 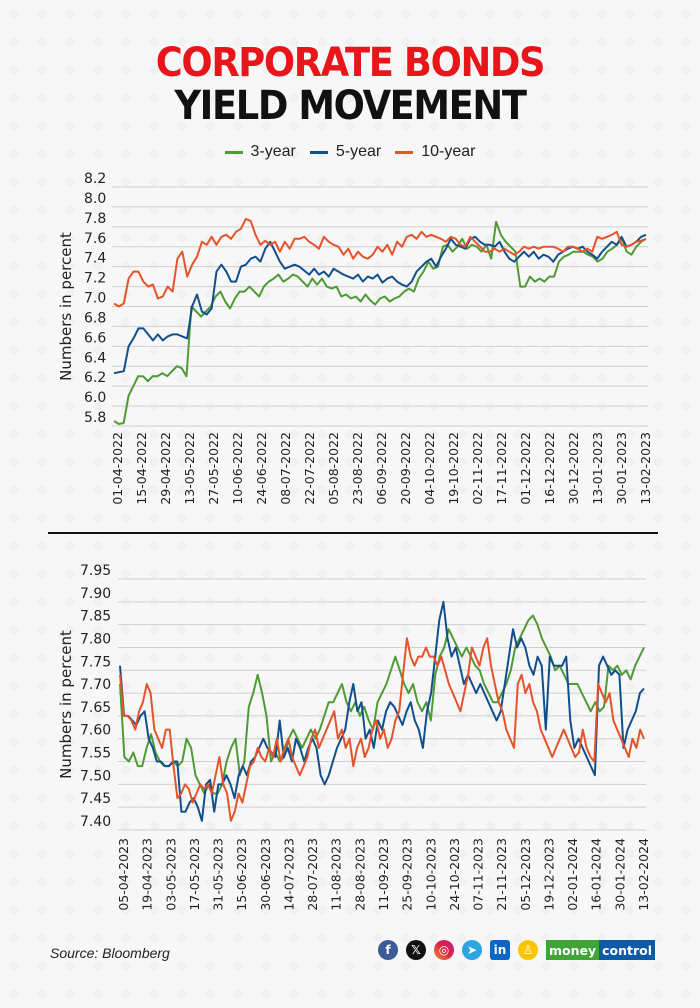 What do you see at coordinates (501, 874) in the screenshot?
I see `x-tick-label: 21-11-2023` at bounding box center [501, 874].